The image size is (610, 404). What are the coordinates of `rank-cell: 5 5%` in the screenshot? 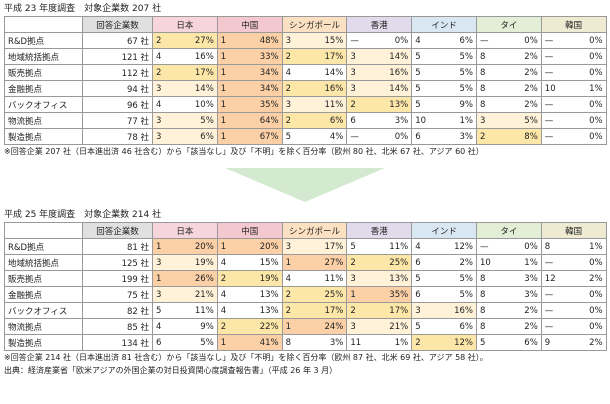 It's located at (444, 88).